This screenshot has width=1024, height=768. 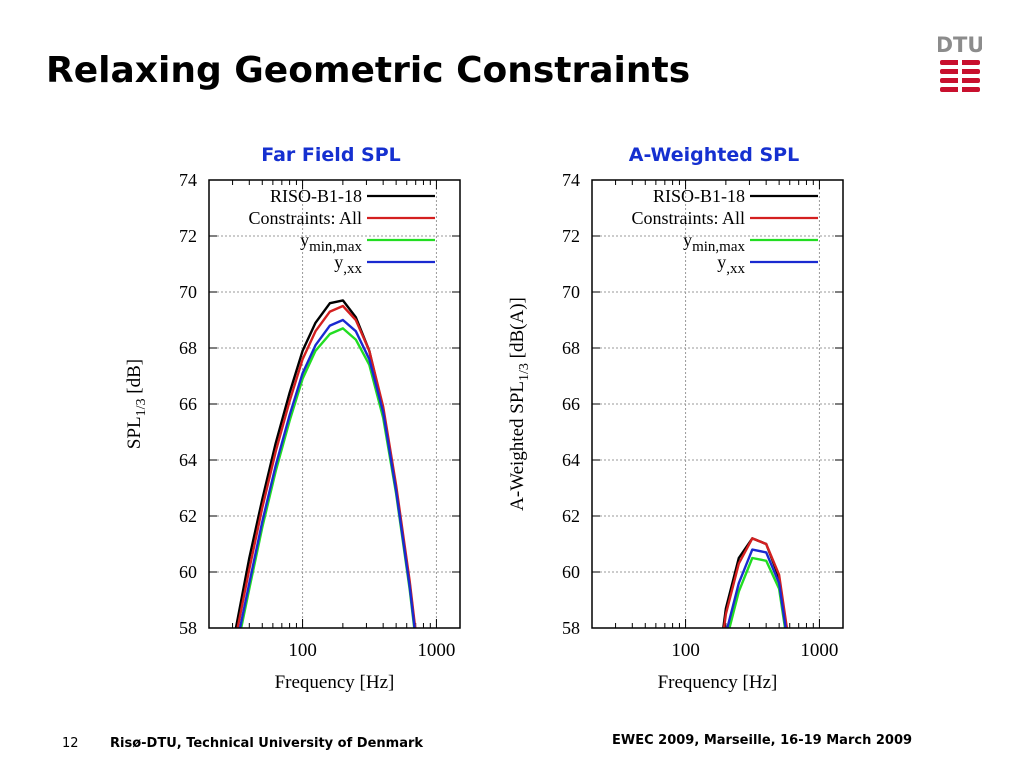 I want to click on y-axis-label: SPL1/3 [dB], so click(x=136, y=404).